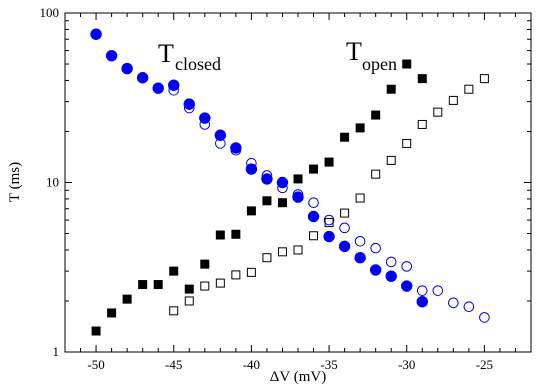  Describe the element at coordinates (198, 64) in the screenshot. I see `annotation-t-closed-sub: closed` at that location.